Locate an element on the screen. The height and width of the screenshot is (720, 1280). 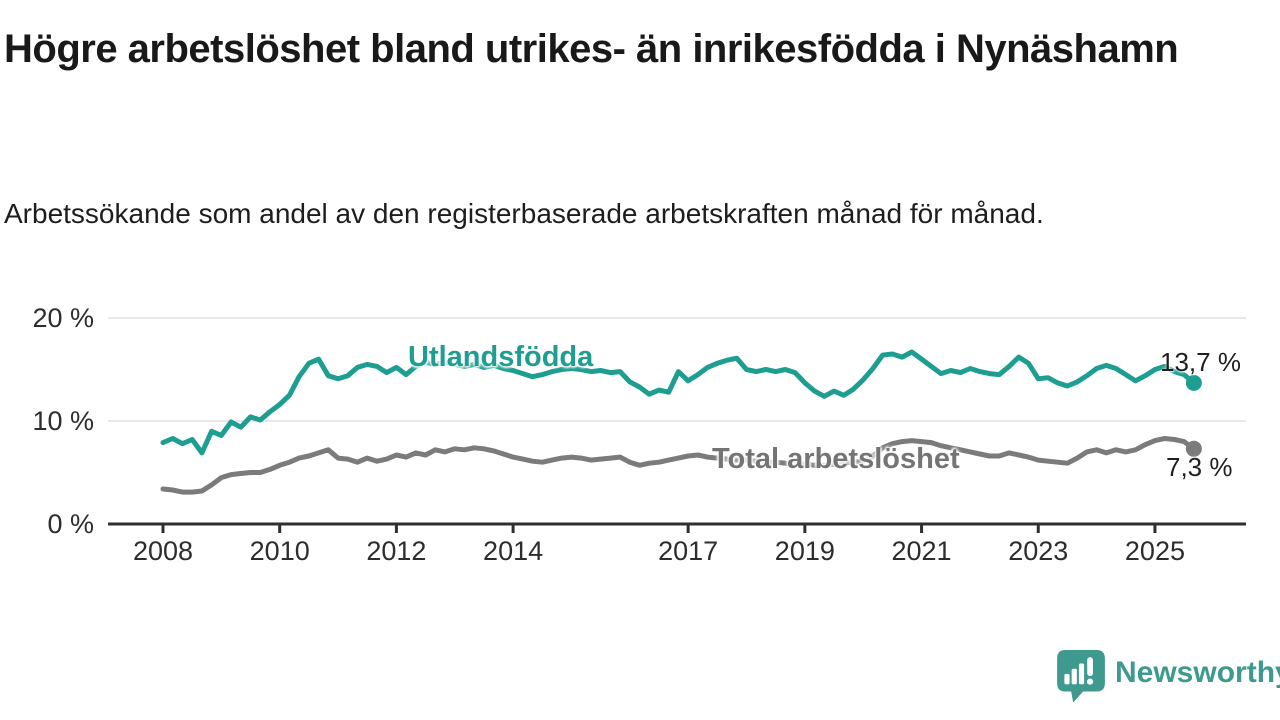
x-tick-label: 2010 is located at coordinates (280, 551).